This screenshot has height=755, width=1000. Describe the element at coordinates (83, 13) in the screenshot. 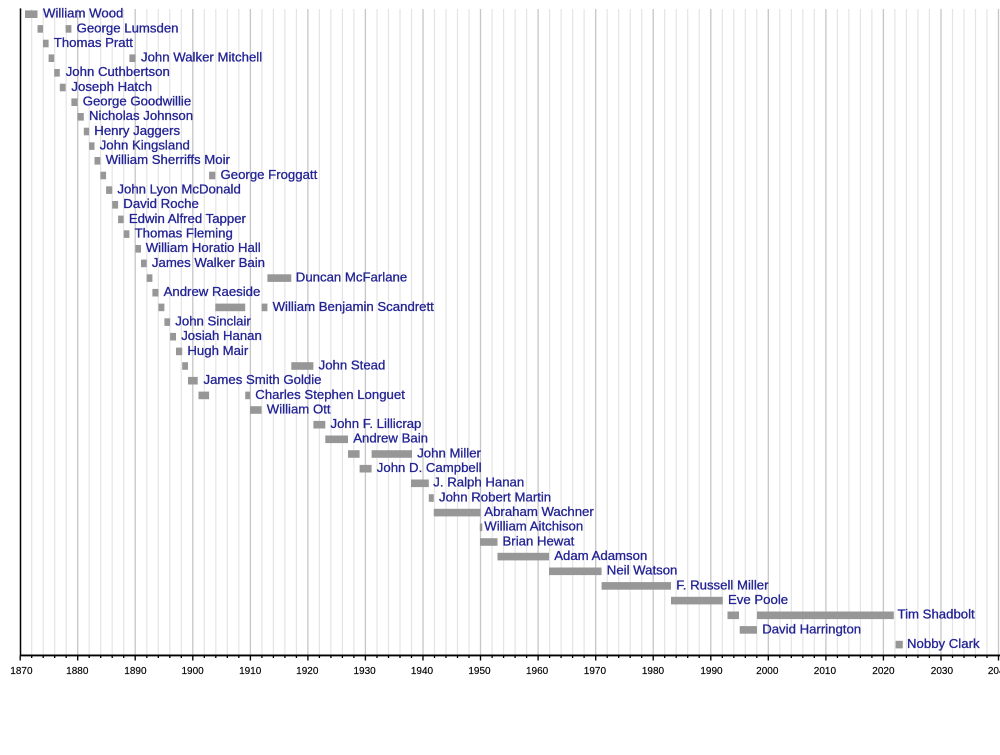

I see `svg-text: William Wood` at that location.